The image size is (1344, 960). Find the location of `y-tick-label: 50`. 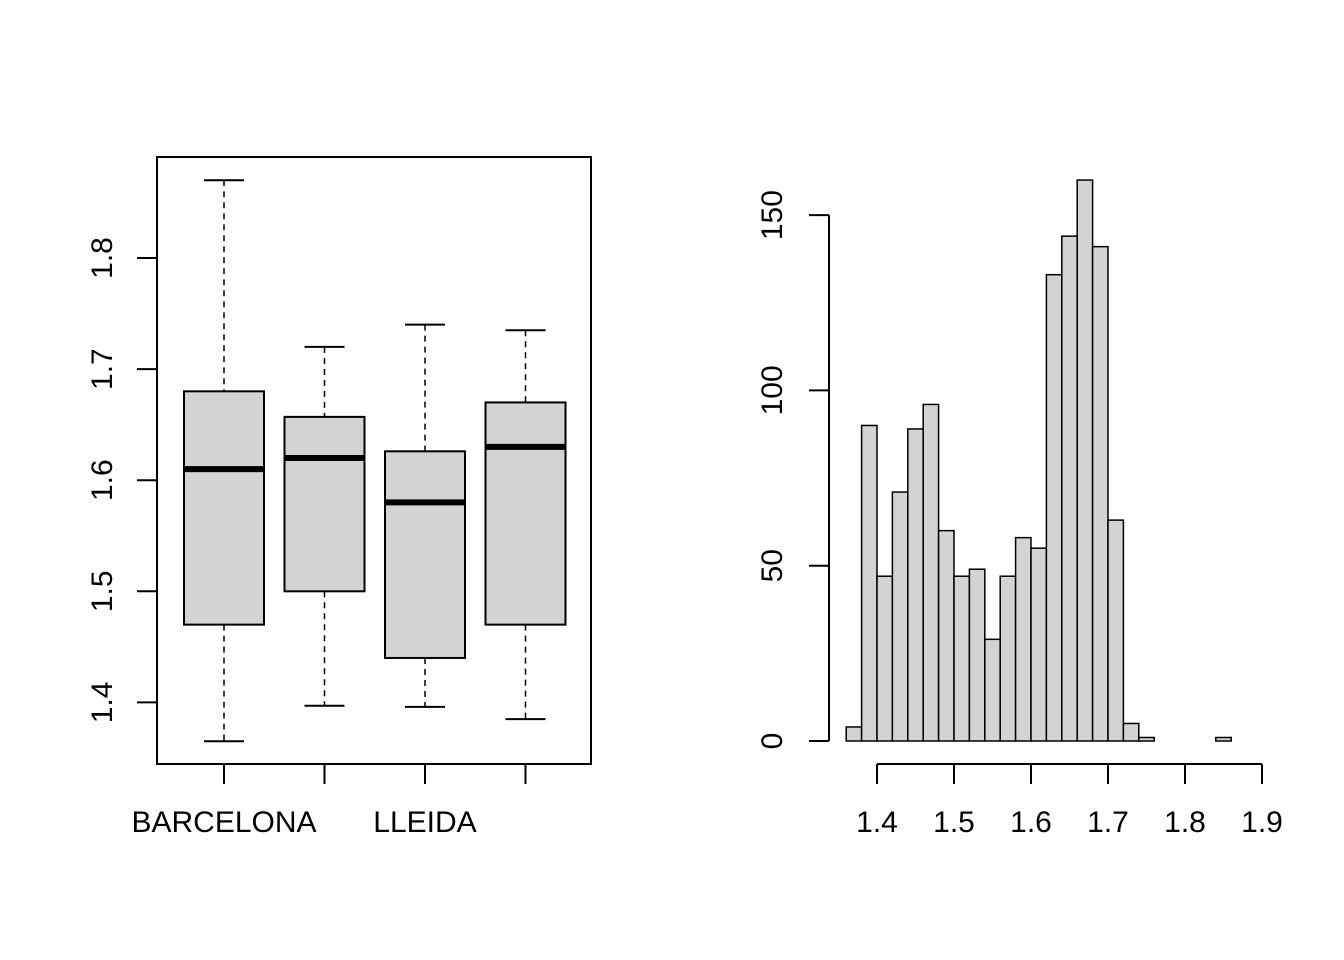

y-tick-label: 50 is located at coordinates (772, 565).